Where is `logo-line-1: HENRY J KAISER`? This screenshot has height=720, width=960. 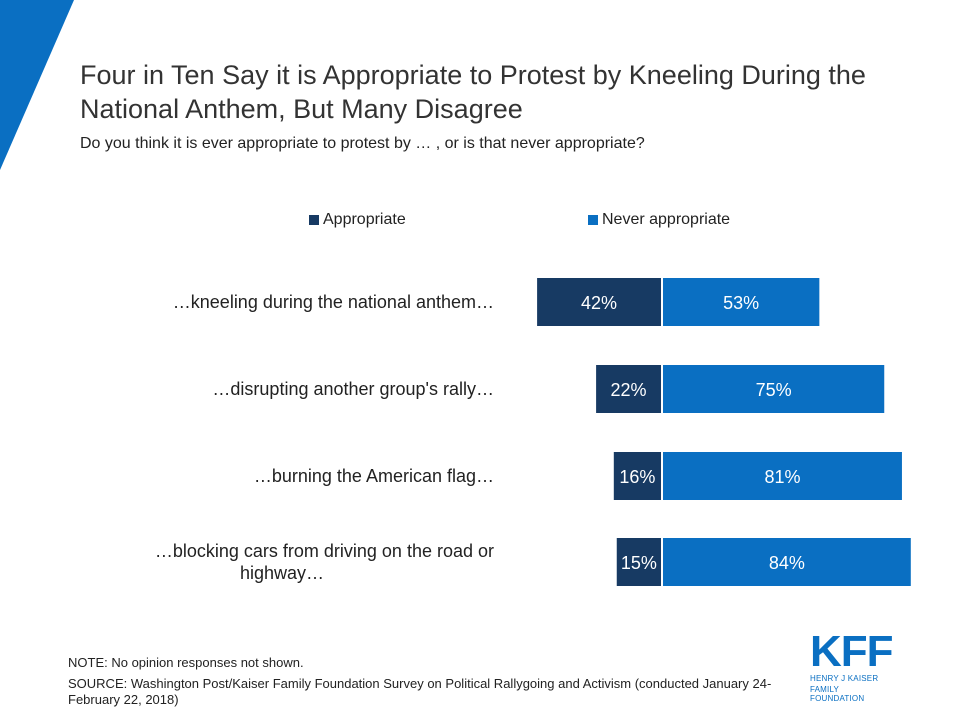
logo-line-1: HENRY J KAISER is located at coordinates (844, 678).